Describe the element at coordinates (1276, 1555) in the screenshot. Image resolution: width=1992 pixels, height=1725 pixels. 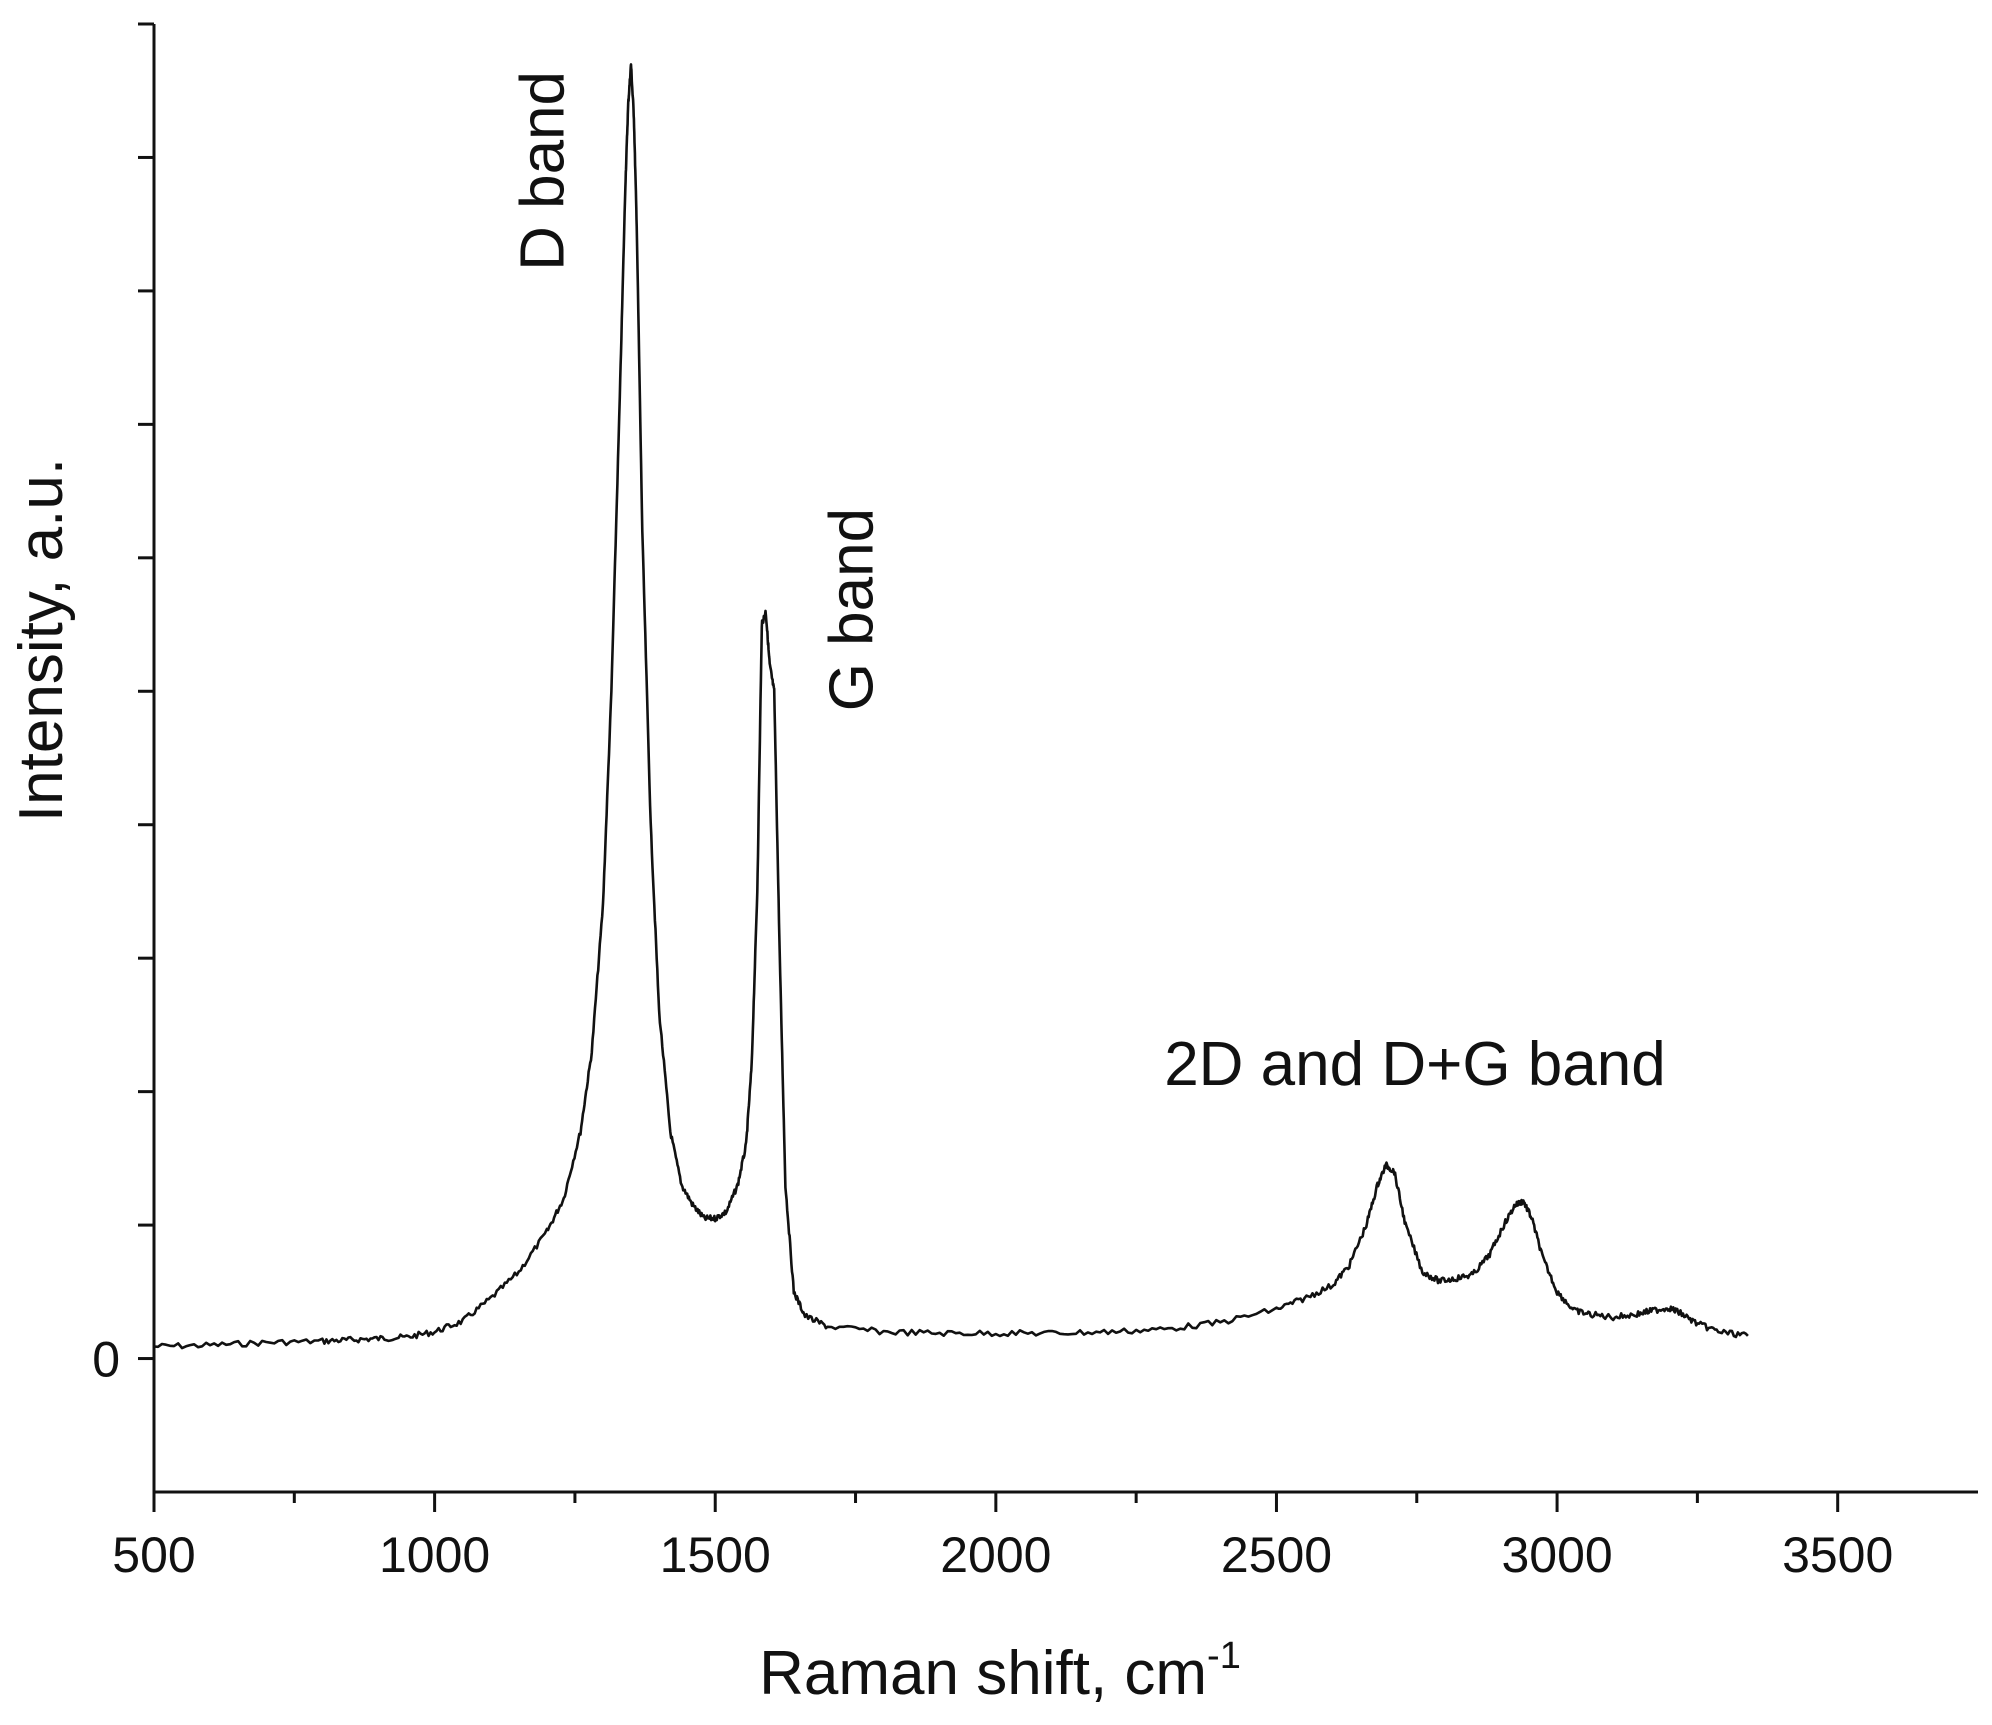
I see `x-tick-label: 2500` at that location.